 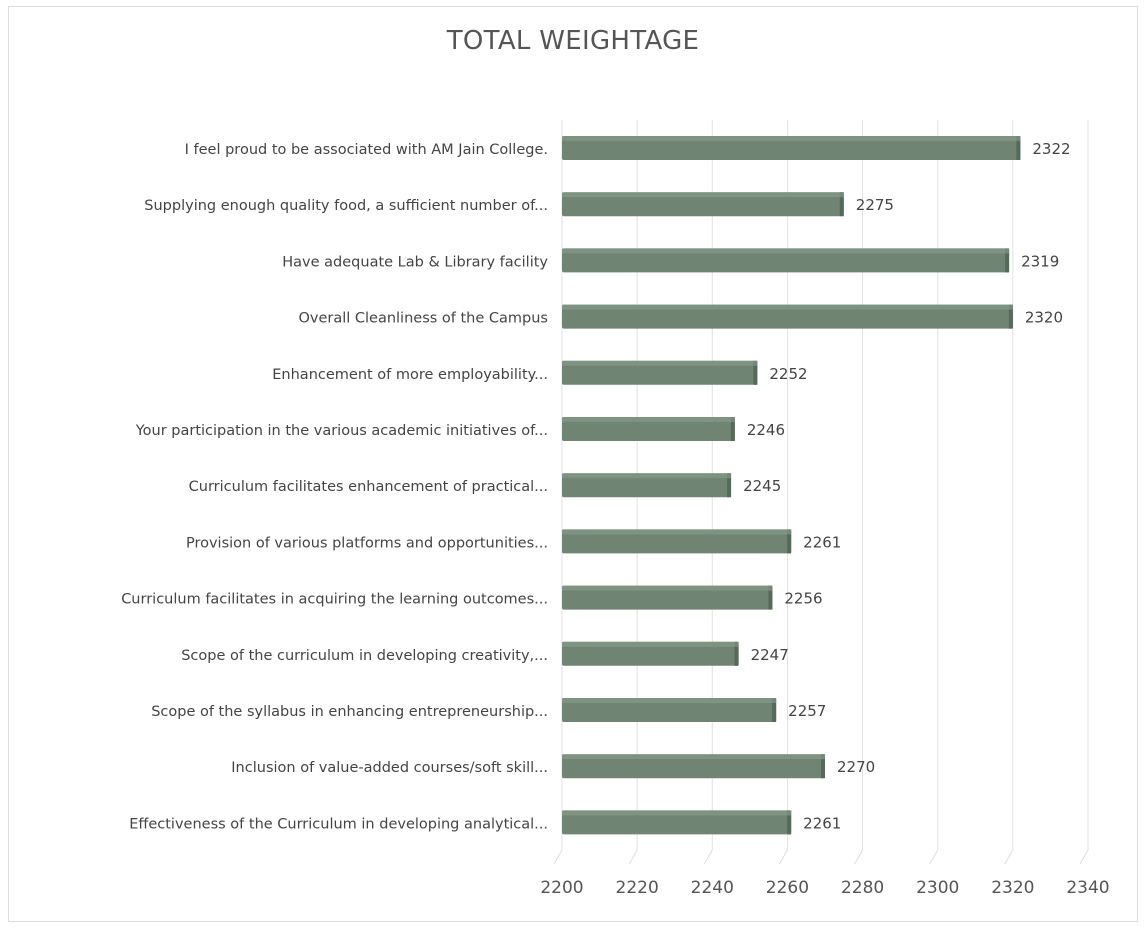 I want to click on x-tick-label: 2300, so click(x=937, y=888).